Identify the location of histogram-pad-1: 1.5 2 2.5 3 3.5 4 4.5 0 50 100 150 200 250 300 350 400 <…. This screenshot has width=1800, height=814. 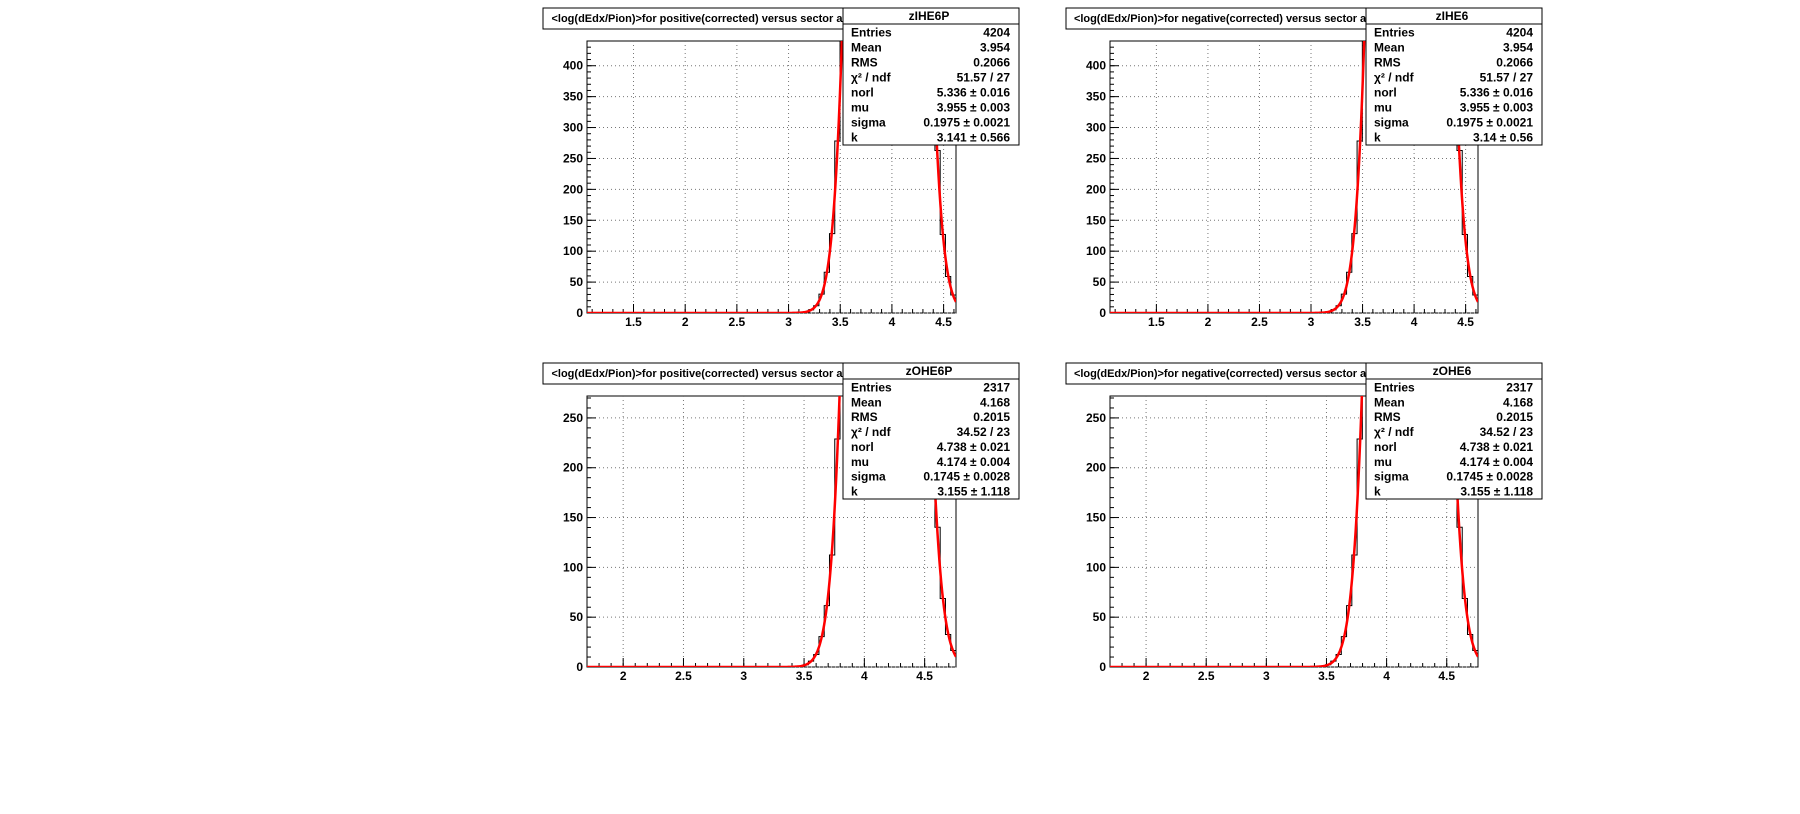
(781, 168).